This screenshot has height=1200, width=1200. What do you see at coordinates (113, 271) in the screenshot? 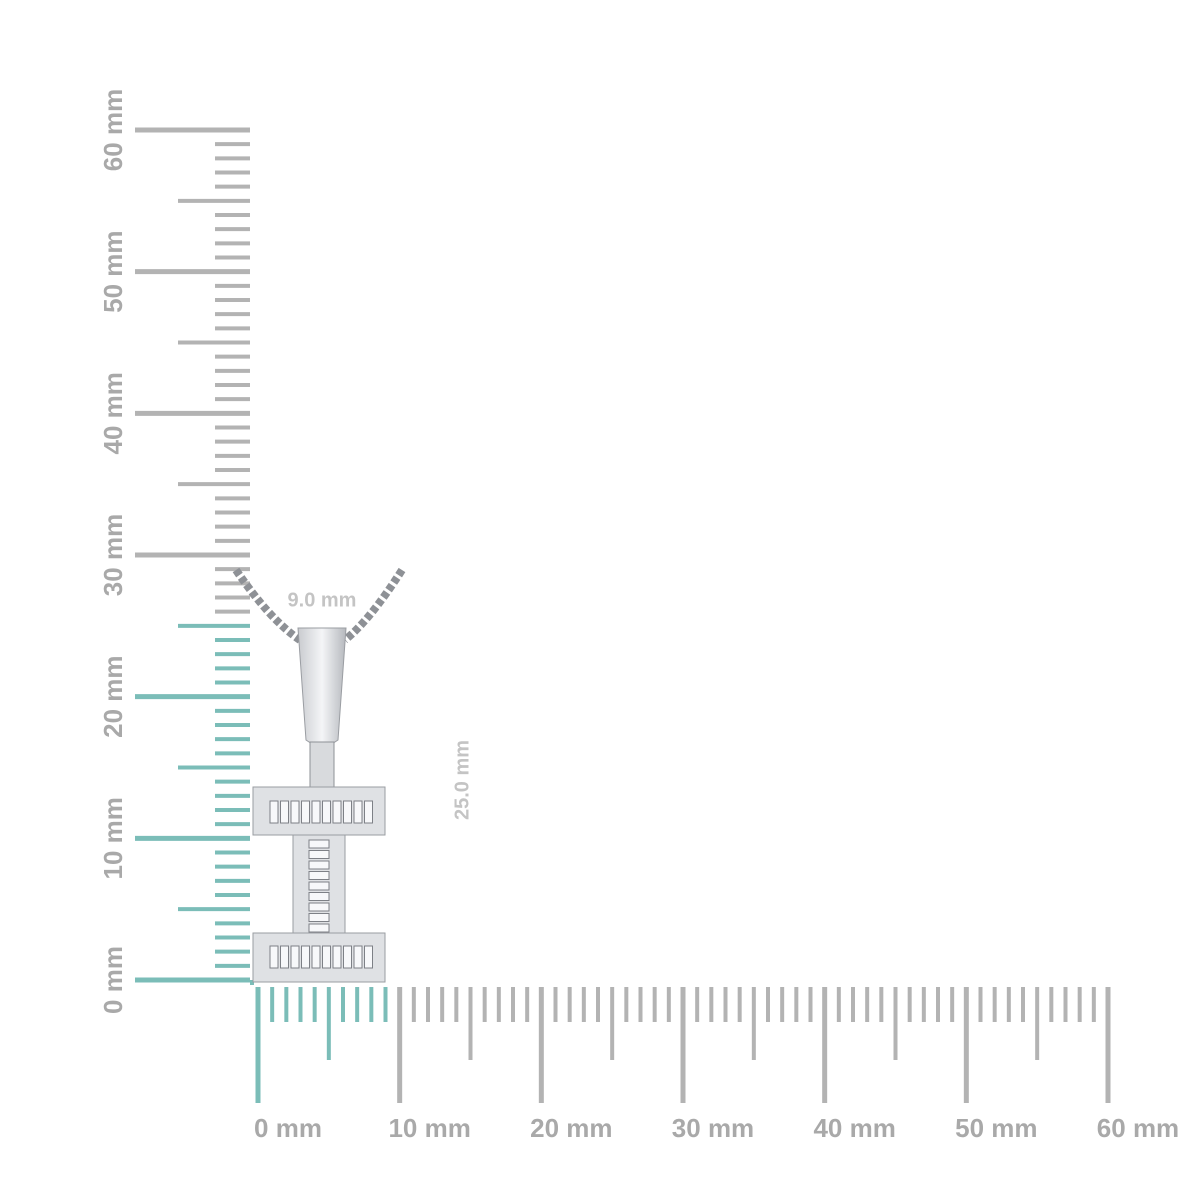
I see `v-label: 50 mm` at bounding box center [113, 271].